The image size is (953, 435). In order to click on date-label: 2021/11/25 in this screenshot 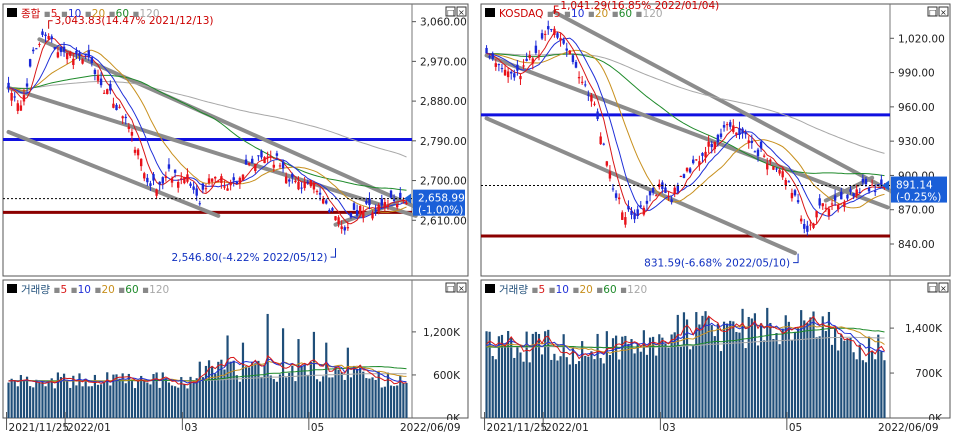, I will do `click(39, 428)`.